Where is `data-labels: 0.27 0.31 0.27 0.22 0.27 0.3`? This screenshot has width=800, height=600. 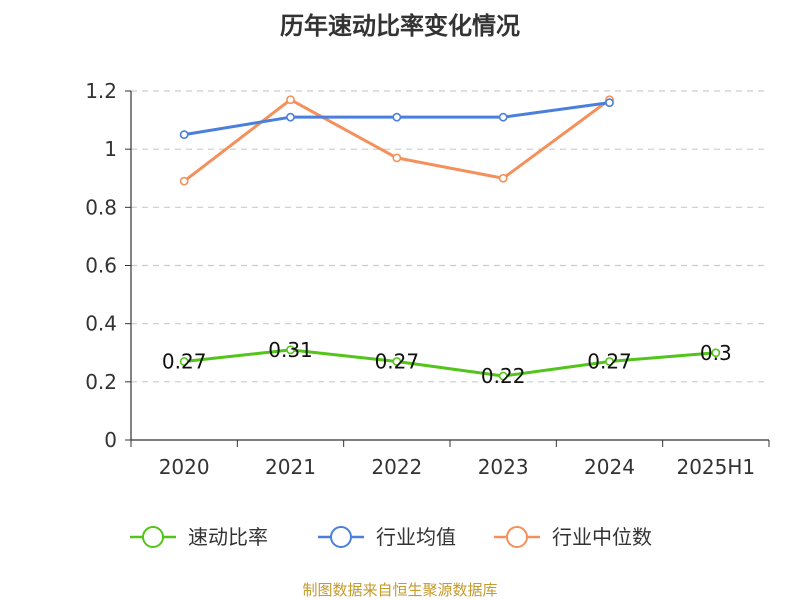 data-labels: 0.27 0.31 0.27 0.22 0.27 0.3 is located at coordinates (447, 363).